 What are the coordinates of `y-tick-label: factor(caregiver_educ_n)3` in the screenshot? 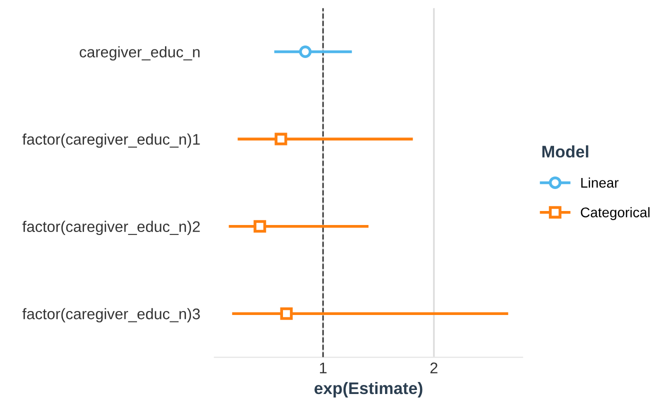 It's located at (111, 315).